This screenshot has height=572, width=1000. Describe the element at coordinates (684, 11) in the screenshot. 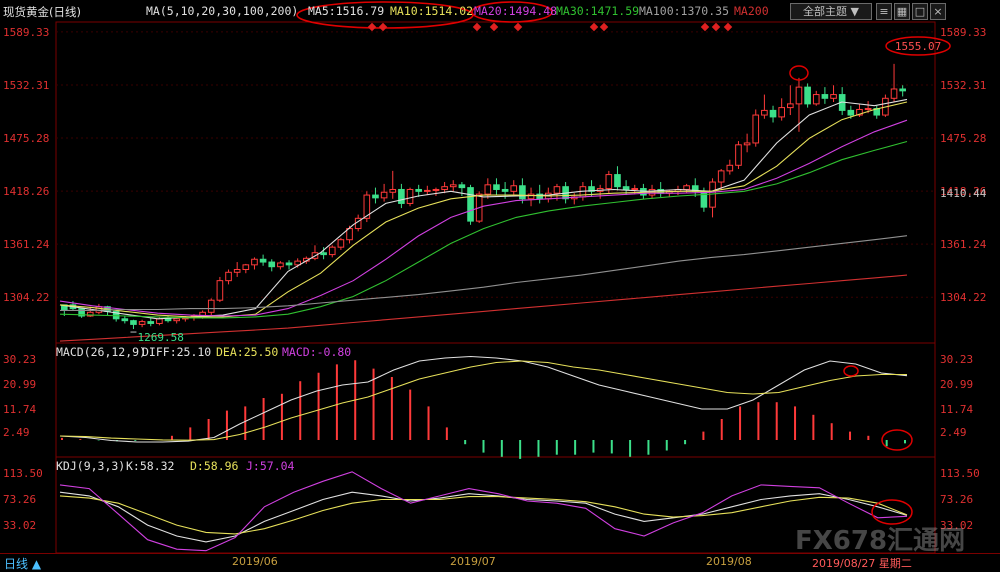

I see `ma100-value: MA100:1370.35` at that location.